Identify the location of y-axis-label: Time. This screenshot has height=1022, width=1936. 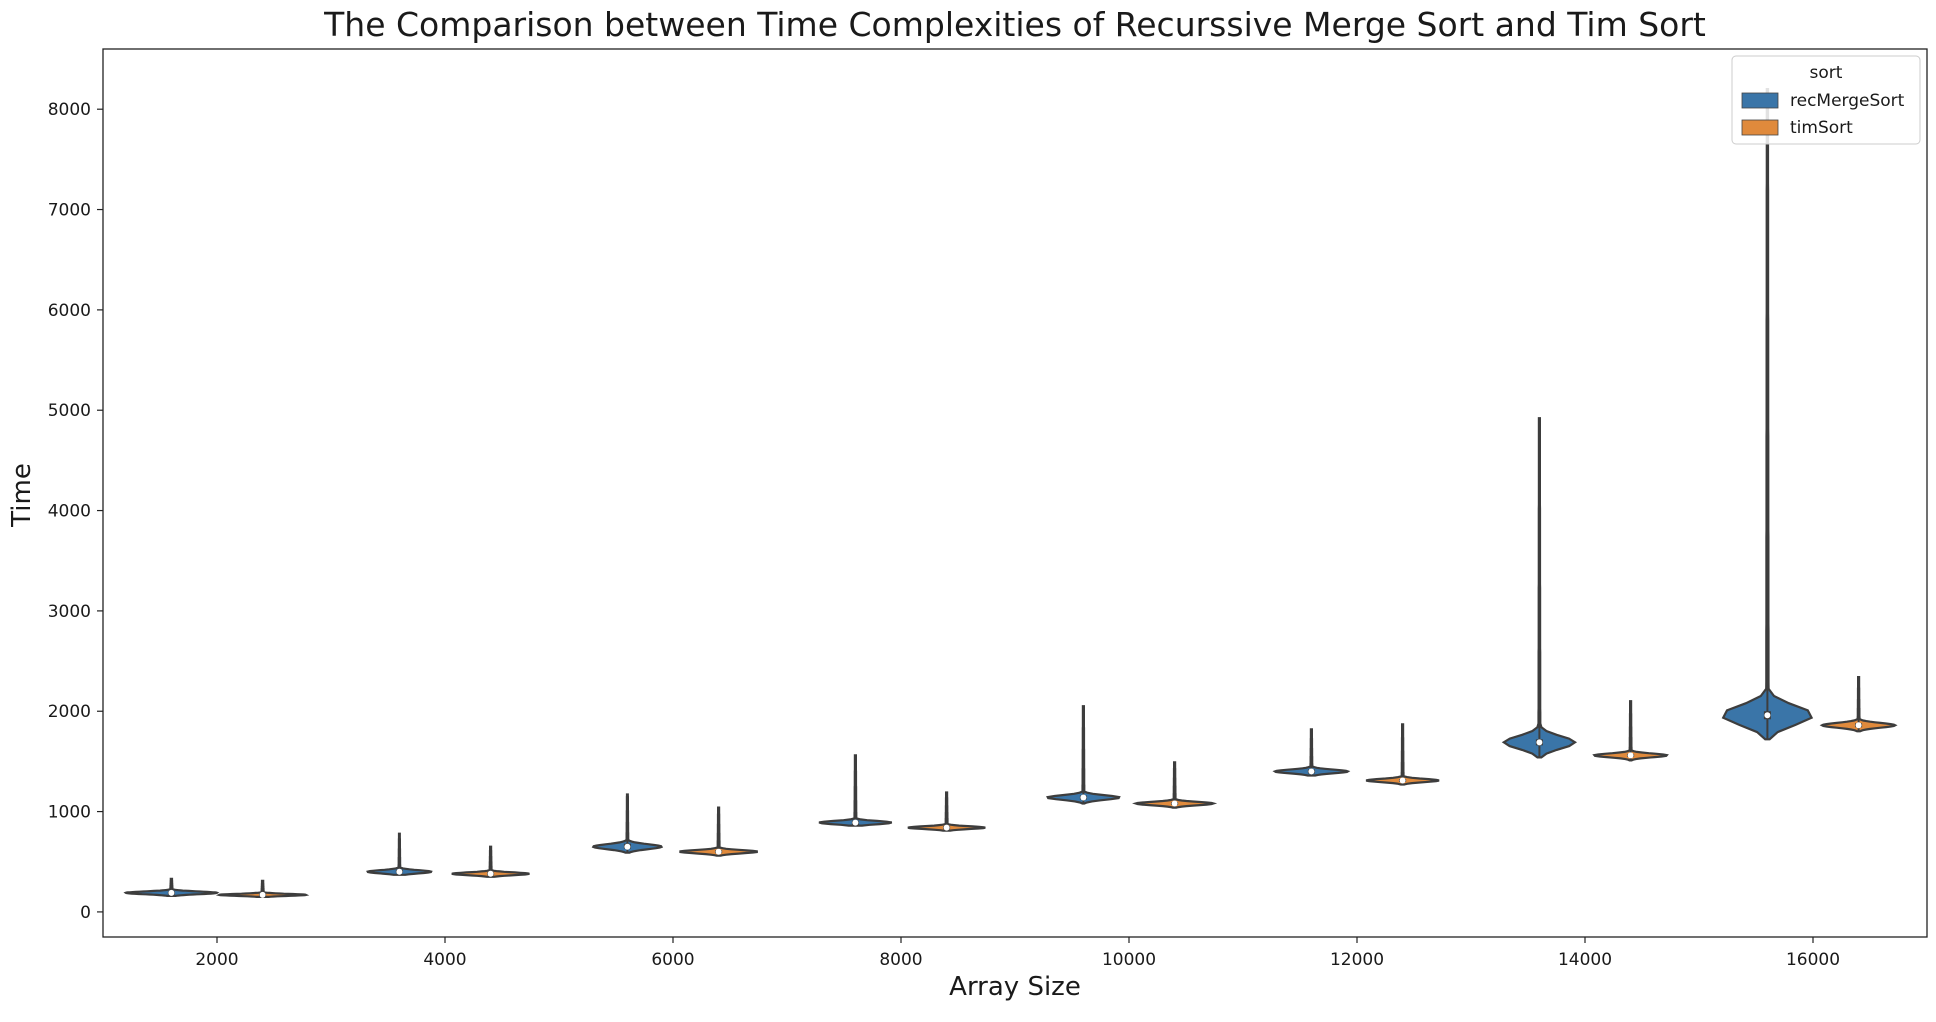
(22, 495).